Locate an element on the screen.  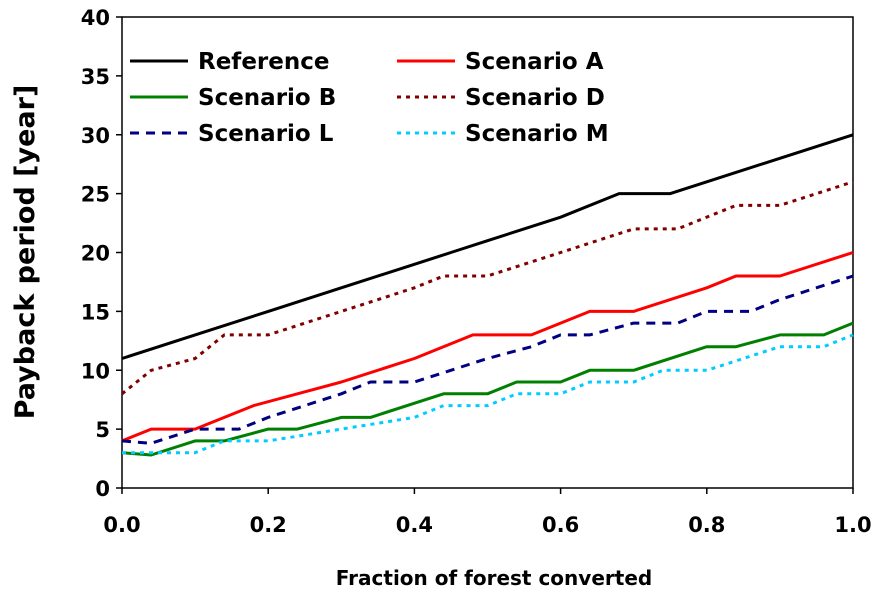
y-tick-label: 25 is located at coordinates (95, 195).